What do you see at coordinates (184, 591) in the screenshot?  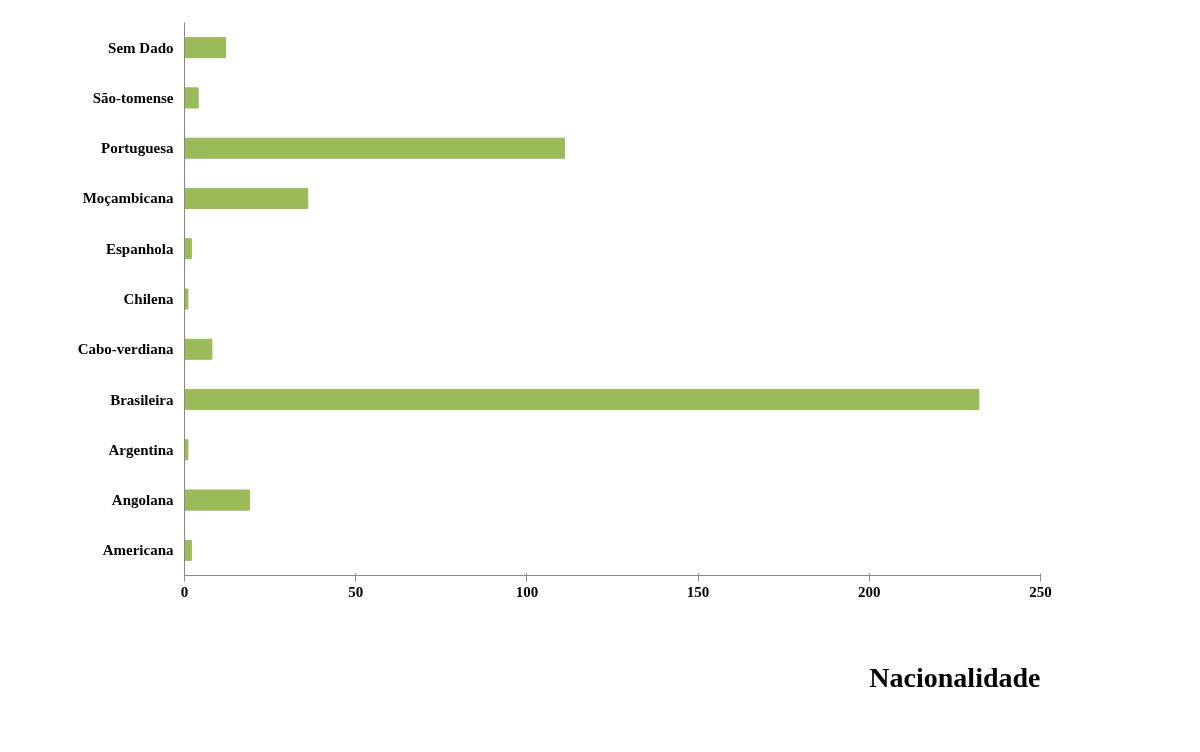 I see `x-tick-label: 0` at bounding box center [184, 591].